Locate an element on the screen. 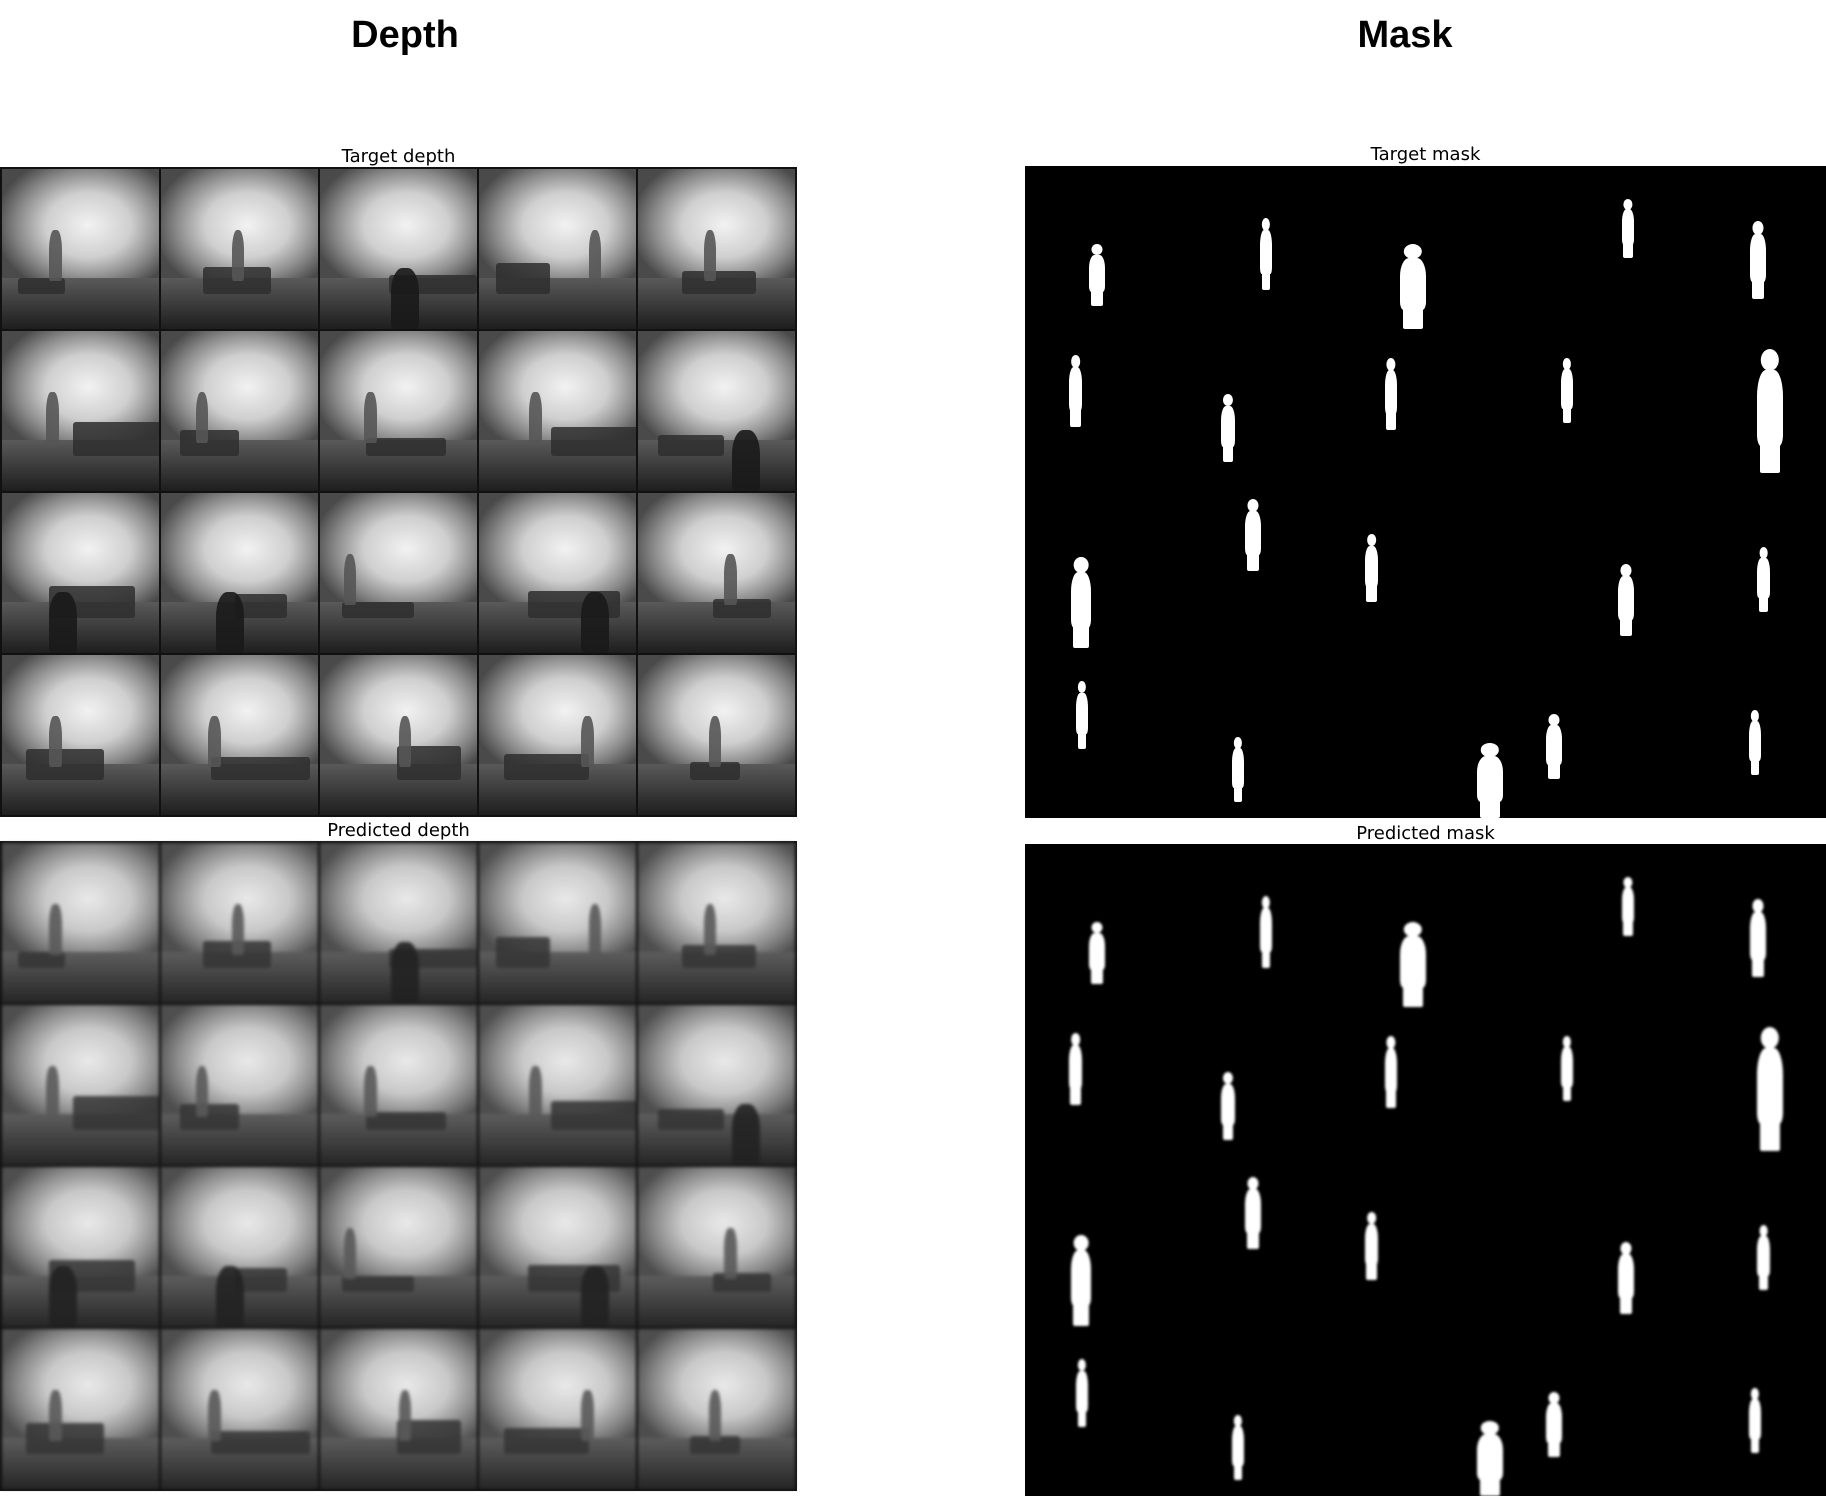 Image resolution: width=1826 pixels, height=1498 pixels. depth-heading: Depth is located at coordinates (405, 35).